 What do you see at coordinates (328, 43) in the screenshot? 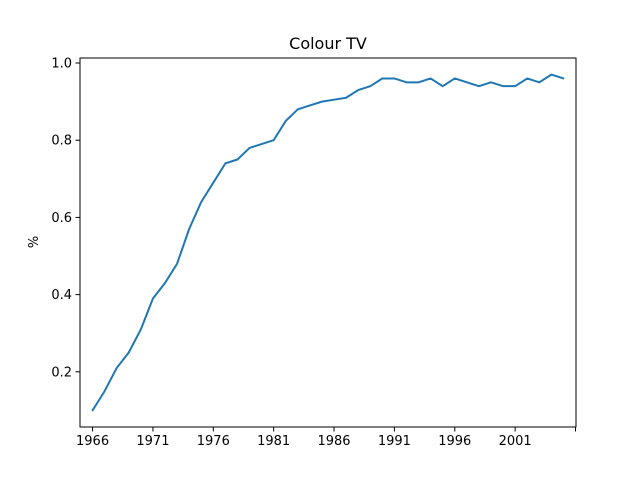
I see `chart-title: Colour TV` at bounding box center [328, 43].